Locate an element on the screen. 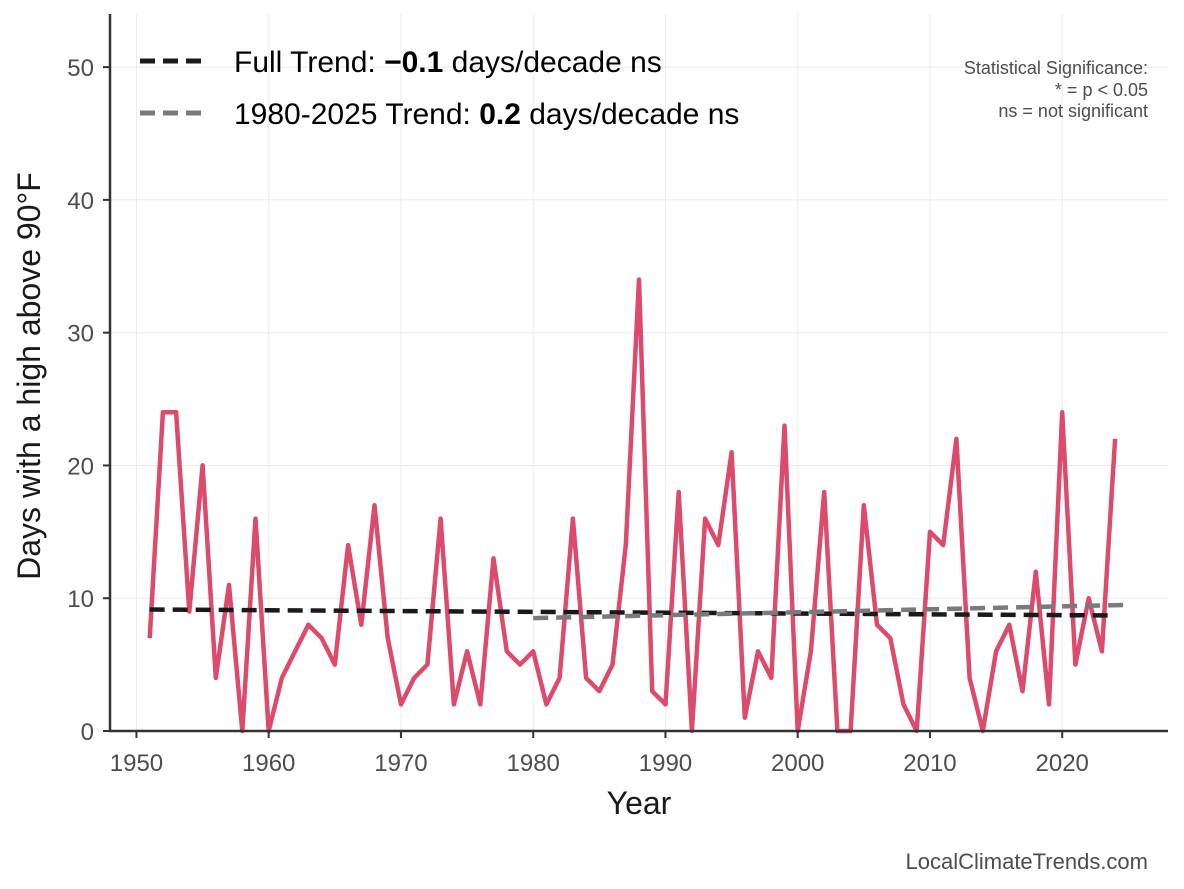 This screenshot has height=889, width=1184. x-tick-label-2020: 2020 is located at coordinates (1062, 763).